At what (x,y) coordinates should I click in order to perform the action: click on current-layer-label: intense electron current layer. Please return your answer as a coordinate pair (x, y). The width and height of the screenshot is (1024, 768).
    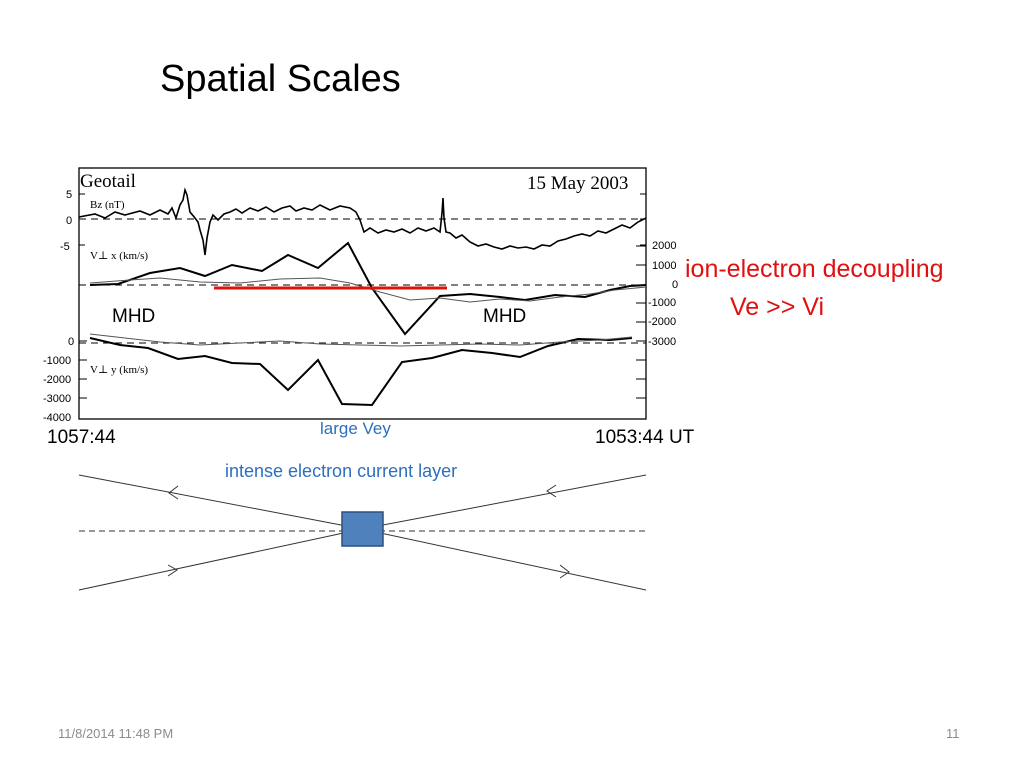
    Looking at the image, I should click on (341, 471).